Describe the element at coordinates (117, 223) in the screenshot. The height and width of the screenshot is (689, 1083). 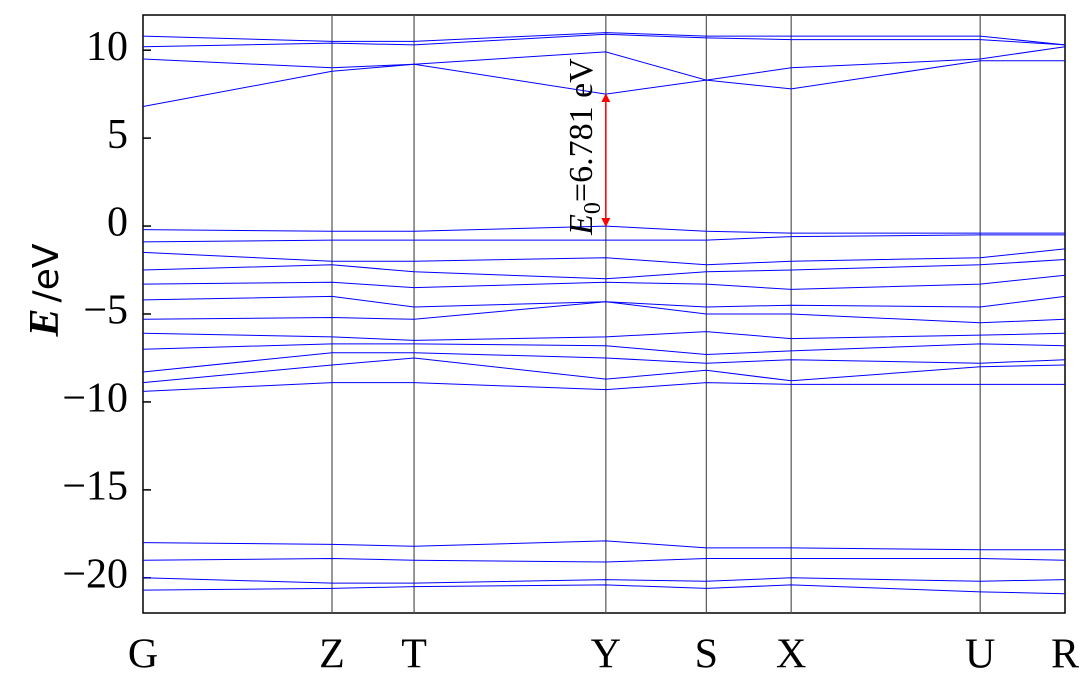
I see `y-tick-label: 0` at that location.